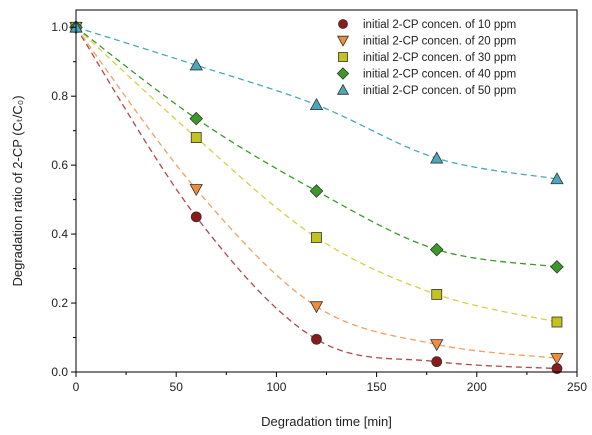 This screenshot has width=592, height=435. I want to click on legend-label-2: initial 2-CP concen. of 20 ppm, so click(439, 42).